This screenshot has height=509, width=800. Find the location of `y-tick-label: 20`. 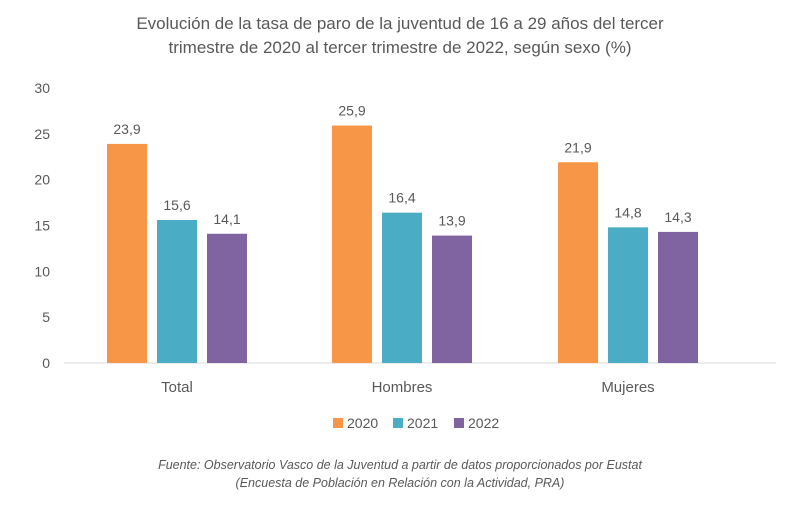

y-tick-label: 20 is located at coordinates (42, 180).